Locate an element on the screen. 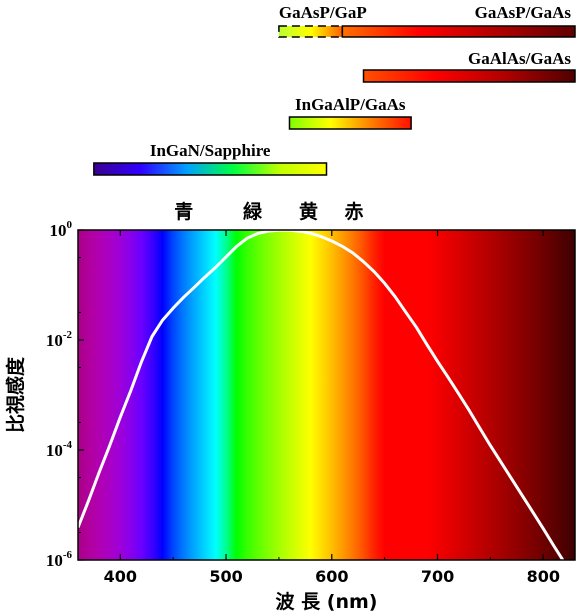  led-bar-label: GaAlAs/GaAs is located at coordinates (519, 58).